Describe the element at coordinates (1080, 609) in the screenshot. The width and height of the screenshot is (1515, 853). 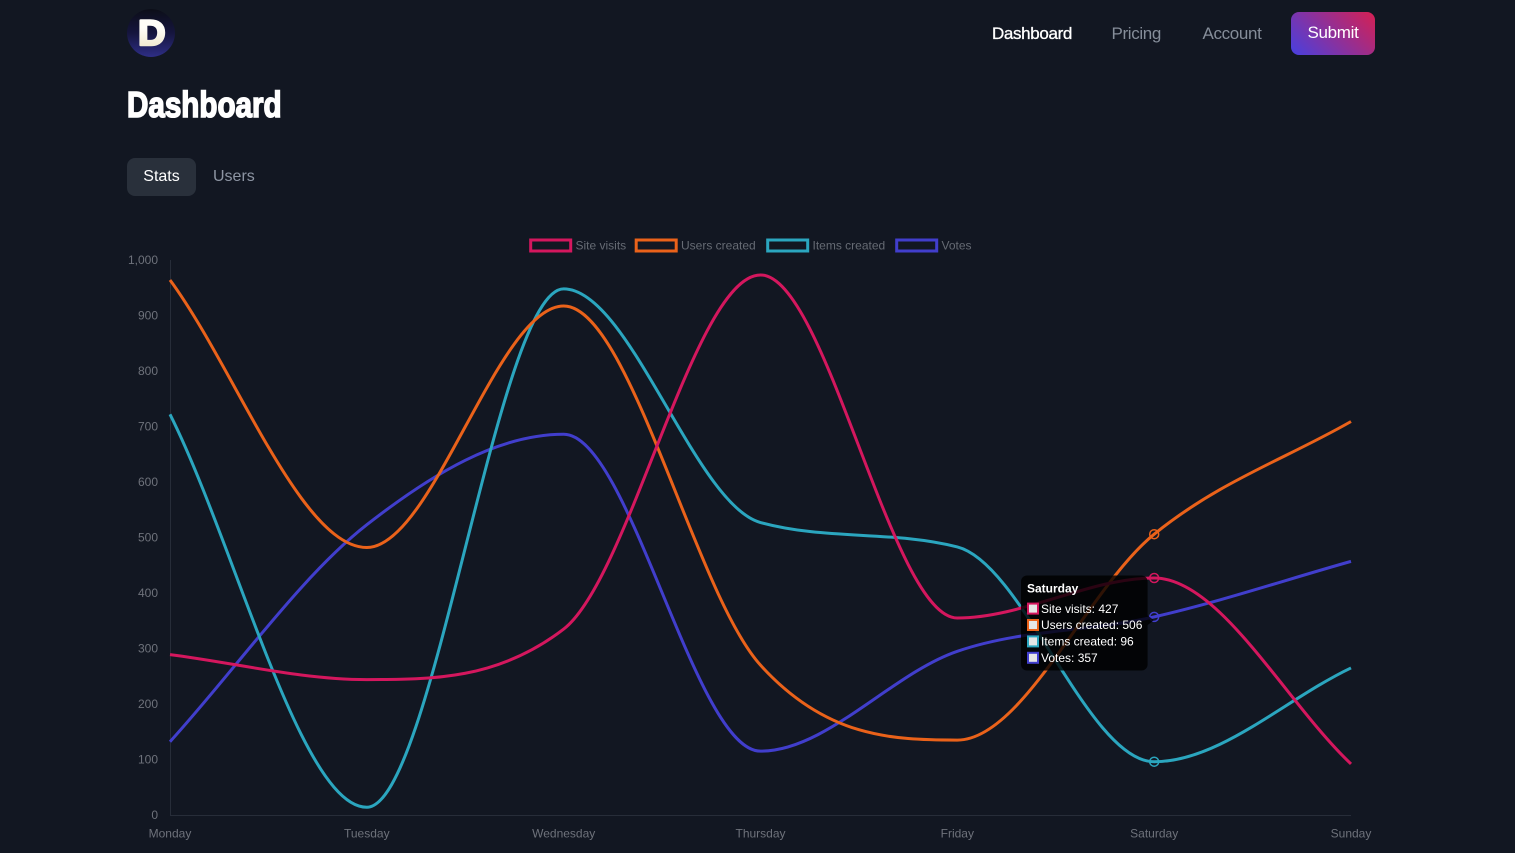
I see `svg-text: Site visits: 427` at that location.